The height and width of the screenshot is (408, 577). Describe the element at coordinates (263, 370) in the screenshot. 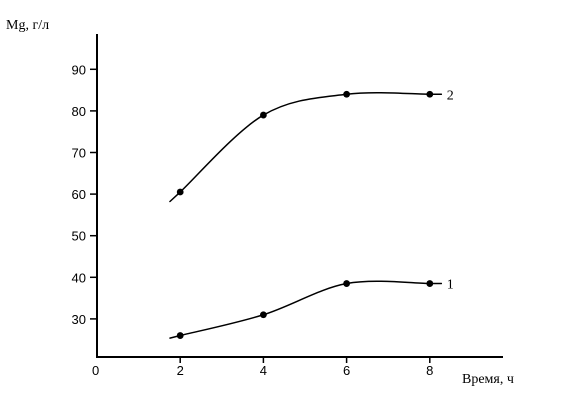

I see `x-tick-label: 4` at that location.